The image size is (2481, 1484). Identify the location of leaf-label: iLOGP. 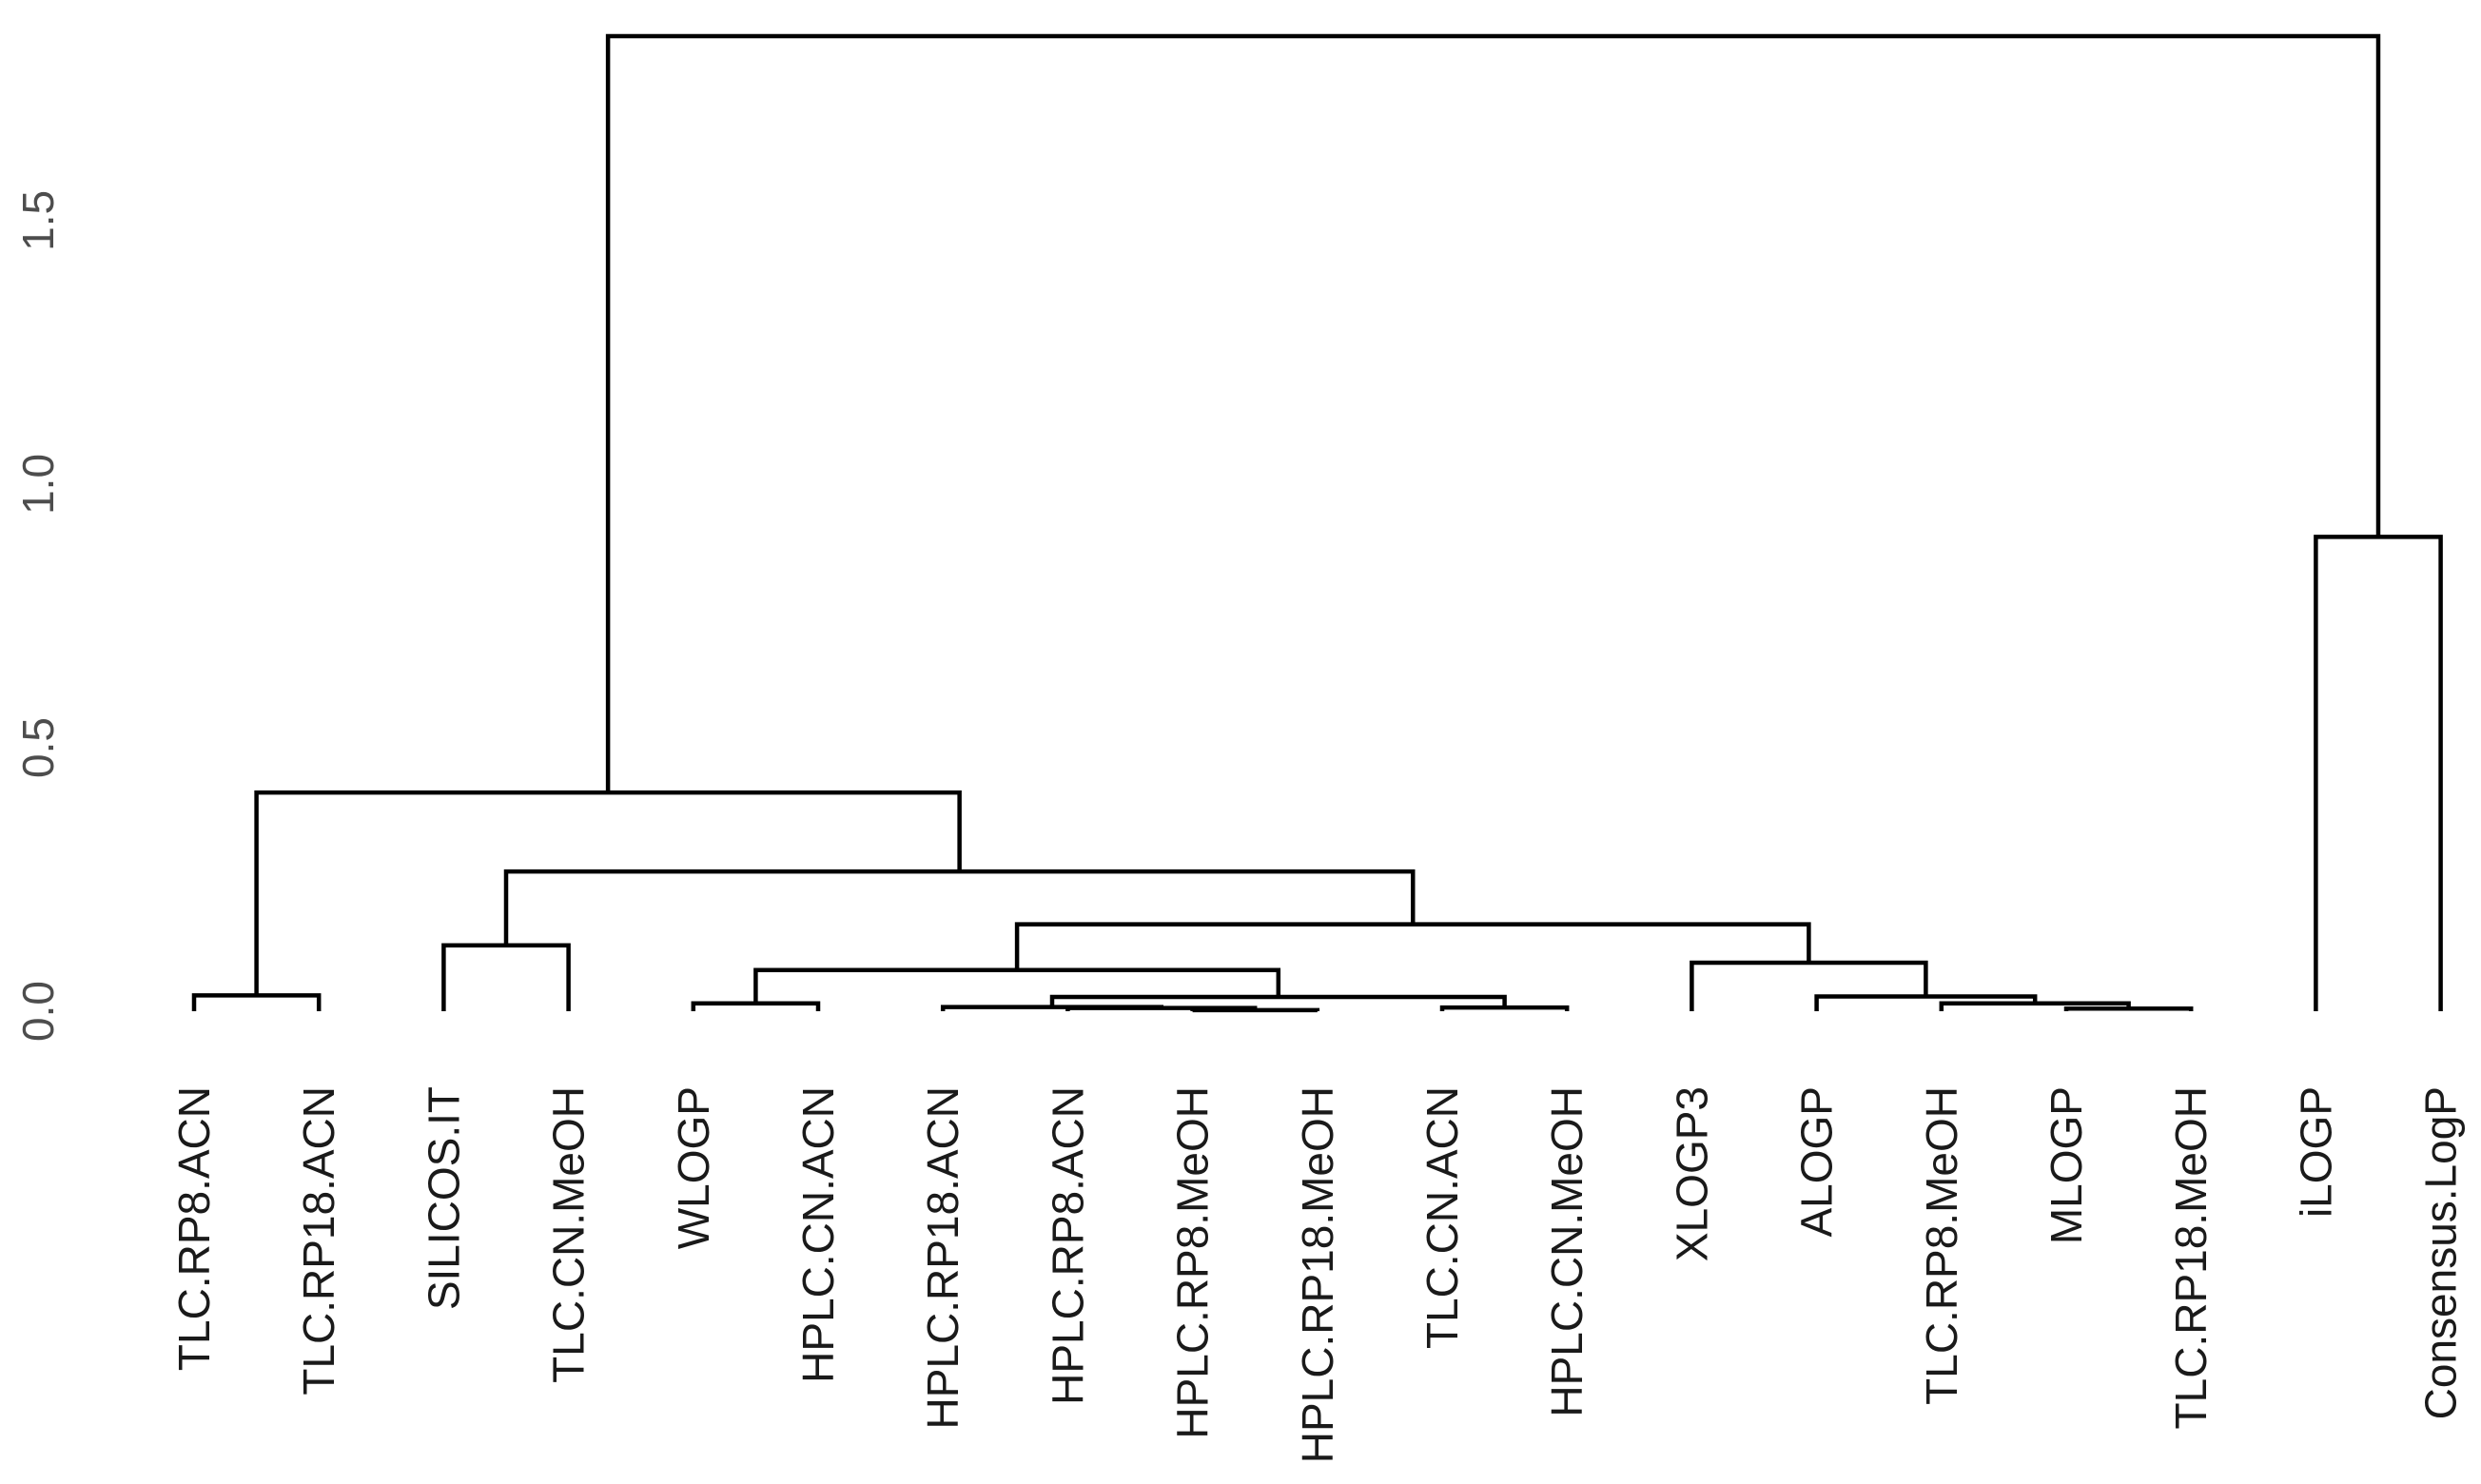
(2316, 1152).